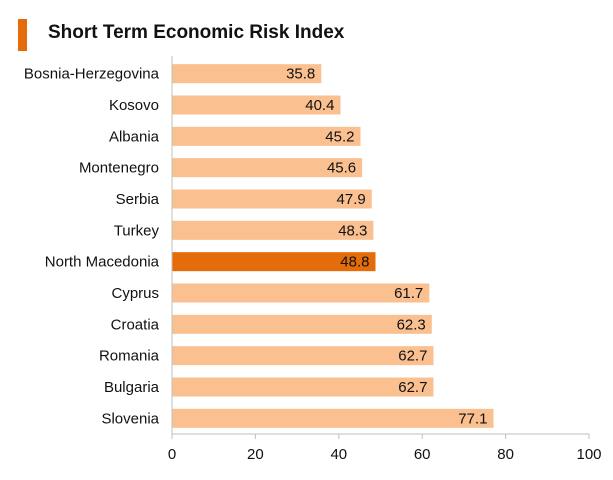  What do you see at coordinates (255, 454) in the screenshot?
I see `x-tick-label: 20` at bounding box center [255, 454].